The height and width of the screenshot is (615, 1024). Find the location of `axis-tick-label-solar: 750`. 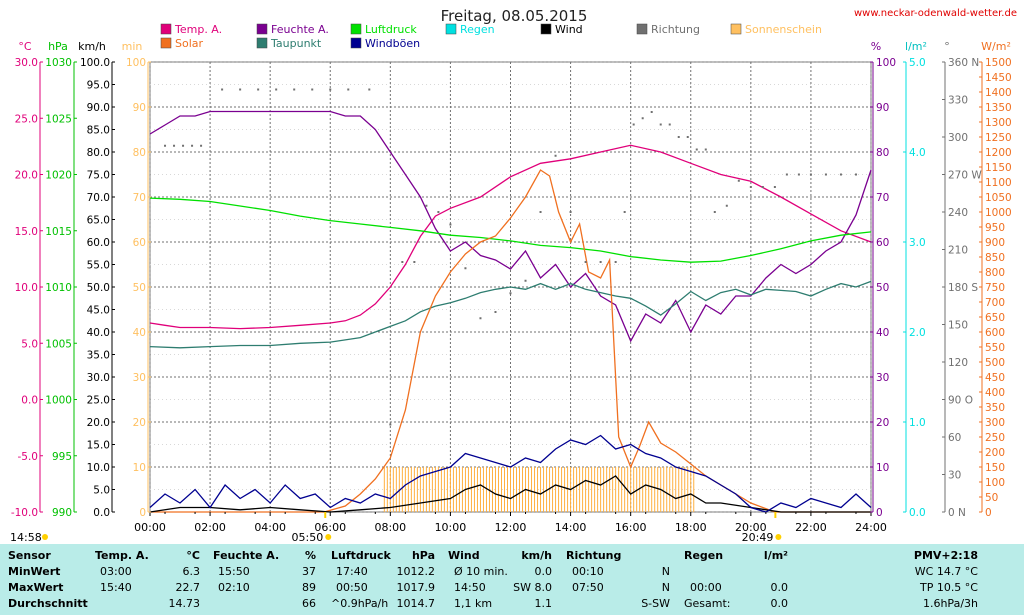

axis-tick-label-solar: 750 is located at coordinates (995, 288).